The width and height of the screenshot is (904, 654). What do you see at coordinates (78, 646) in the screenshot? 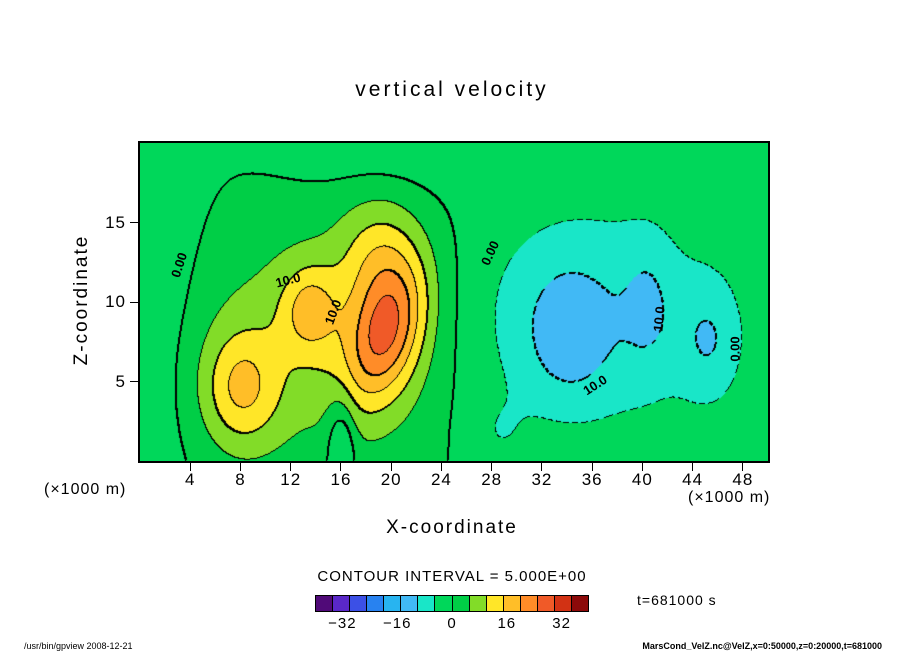
I see `footer-command: /usr/bin/gpview 2008-12-21` at bounding box center [78, 646].